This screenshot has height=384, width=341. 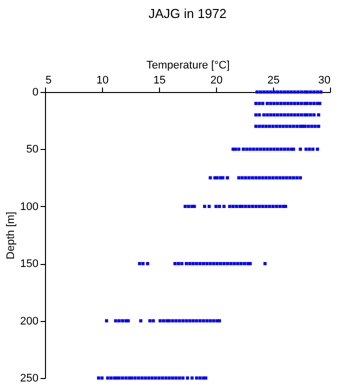 What do you see at coordinates (216, 80) in the screenshot?
I see `x-tick-label: 20` at bounding box center [216, 80].